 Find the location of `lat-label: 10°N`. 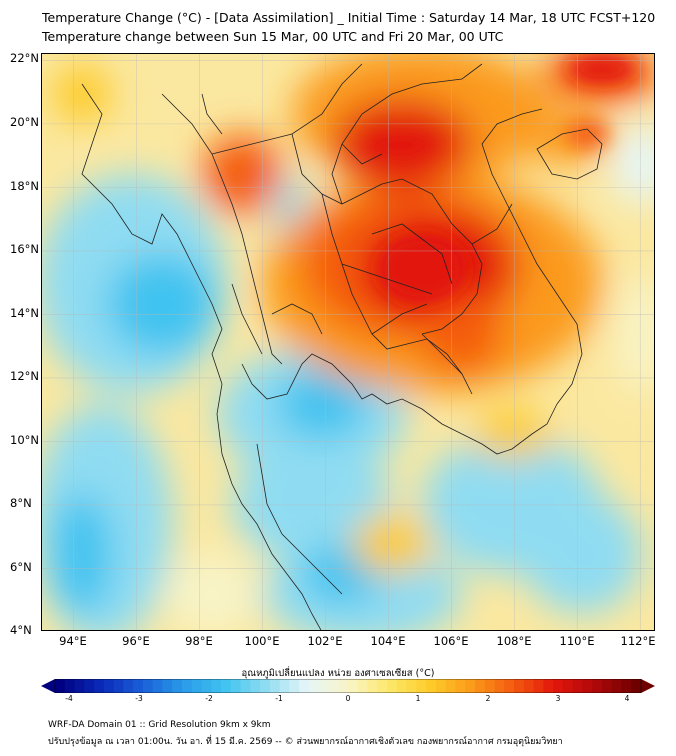

lat-label: 10°N is located at coordinates (24, 440).